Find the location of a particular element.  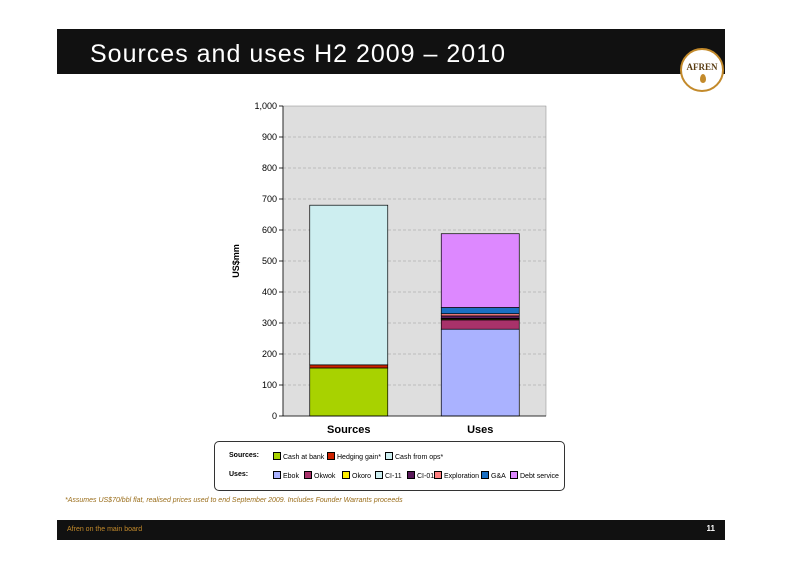

y-tick-label: 700 is located at coordinates (269, 199).